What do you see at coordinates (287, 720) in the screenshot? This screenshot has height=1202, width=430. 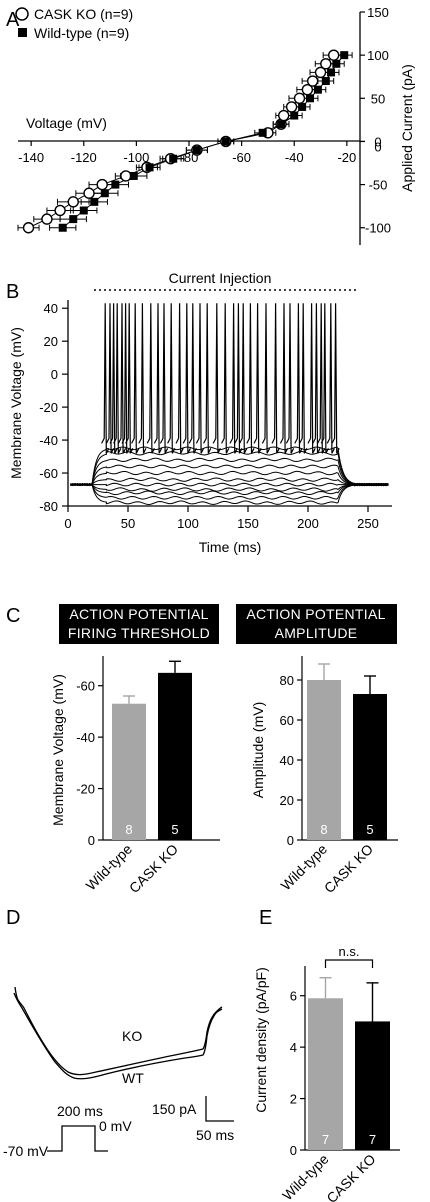 I see `c2-y-tick-label: 60` at bounding box center [287, 720].